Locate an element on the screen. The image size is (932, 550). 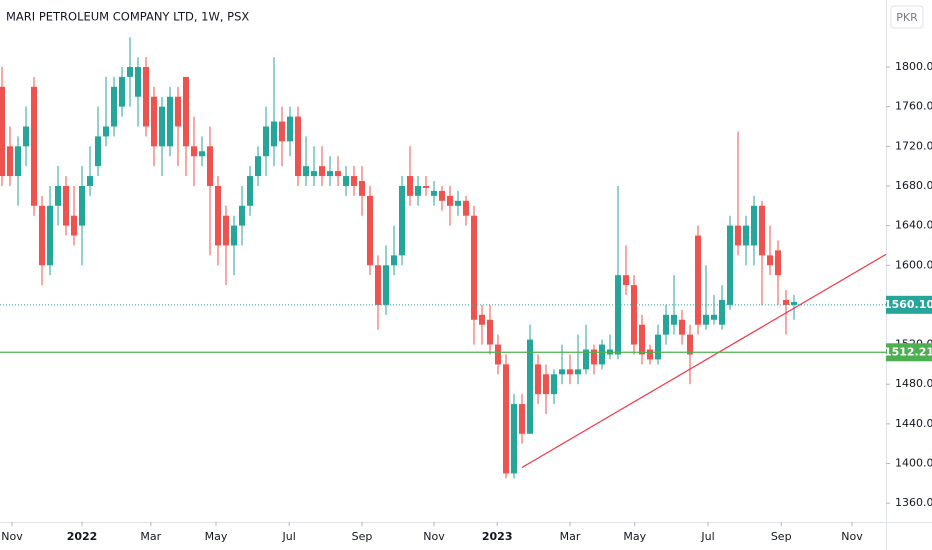
hline-price-tag is located at coordinates (909, 352).